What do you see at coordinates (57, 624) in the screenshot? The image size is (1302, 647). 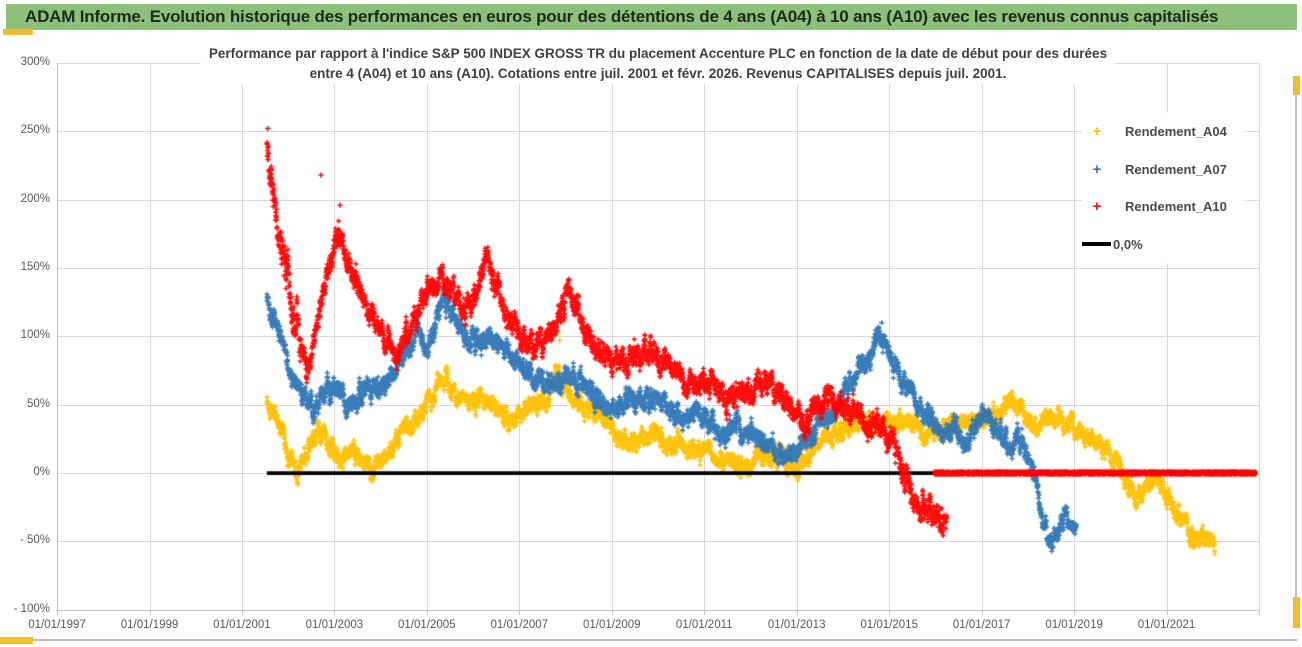 I see `x-tick-label: 01/01/1997` at bounding box center [57, 624].